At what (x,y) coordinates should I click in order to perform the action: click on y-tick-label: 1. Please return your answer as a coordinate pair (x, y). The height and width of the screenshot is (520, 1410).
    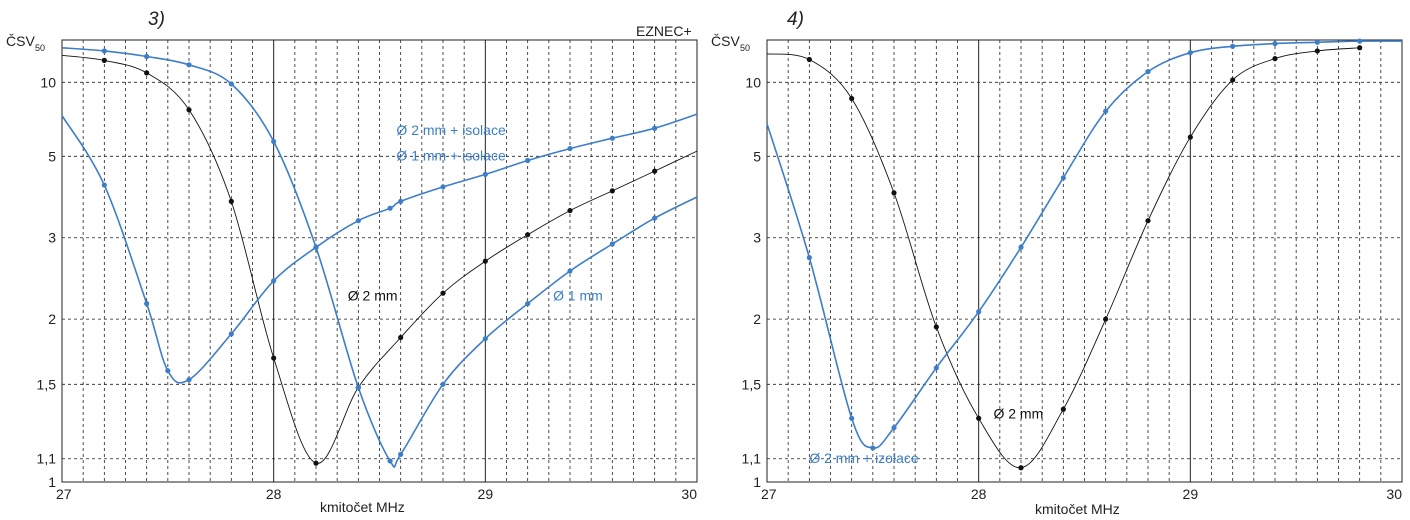
    Looking at the image, I should click on (52, 482).